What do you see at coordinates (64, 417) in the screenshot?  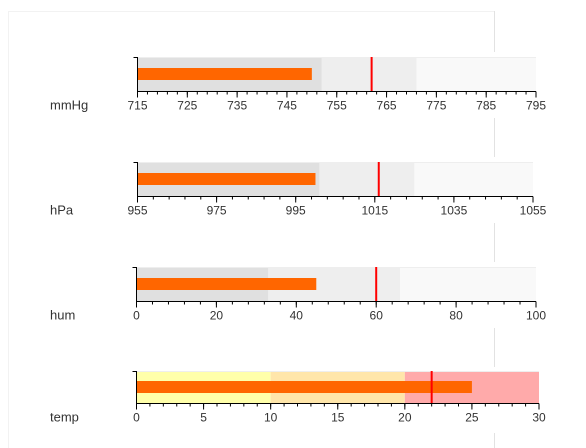 I see `row-label-temp: temp` at bounding box center [64, 417].